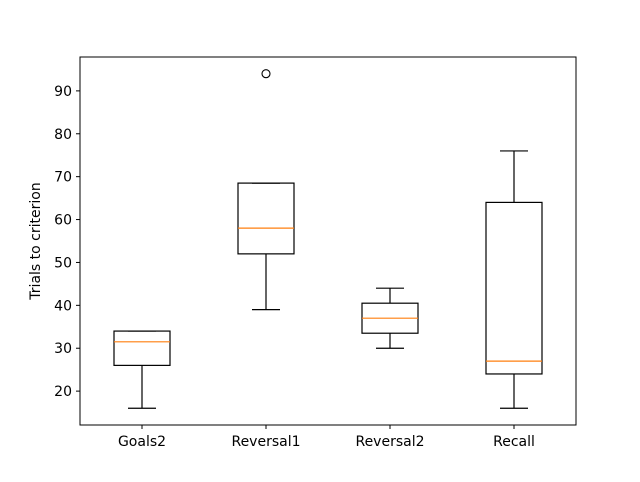  I want to click on y-axis: 20 30 40 50 60 70 80 90, so click(67, 242).